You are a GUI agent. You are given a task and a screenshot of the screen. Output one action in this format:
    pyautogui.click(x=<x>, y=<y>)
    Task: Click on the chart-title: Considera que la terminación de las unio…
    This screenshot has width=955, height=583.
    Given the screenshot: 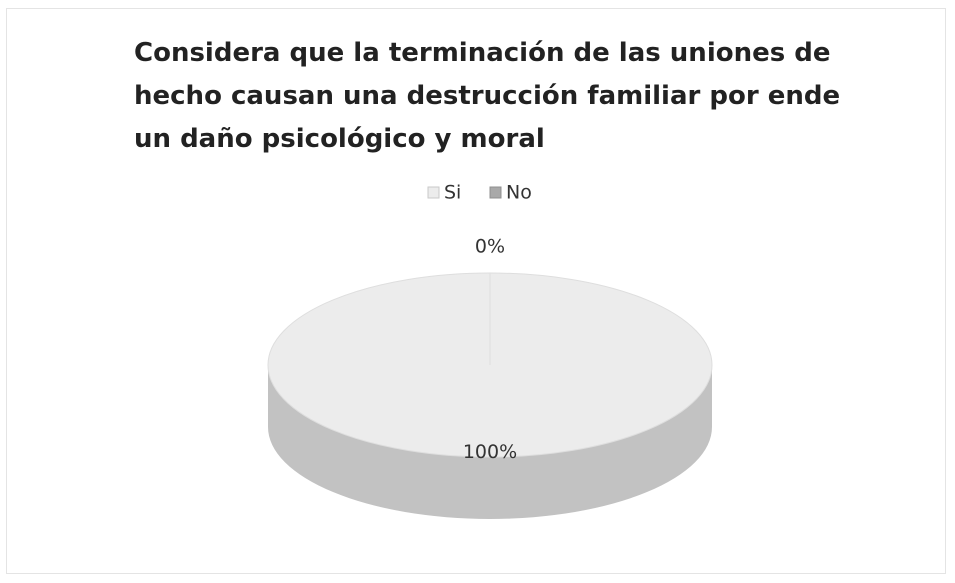 What is the action you would take?
    pyautogui.click(x=487, y=96)
    